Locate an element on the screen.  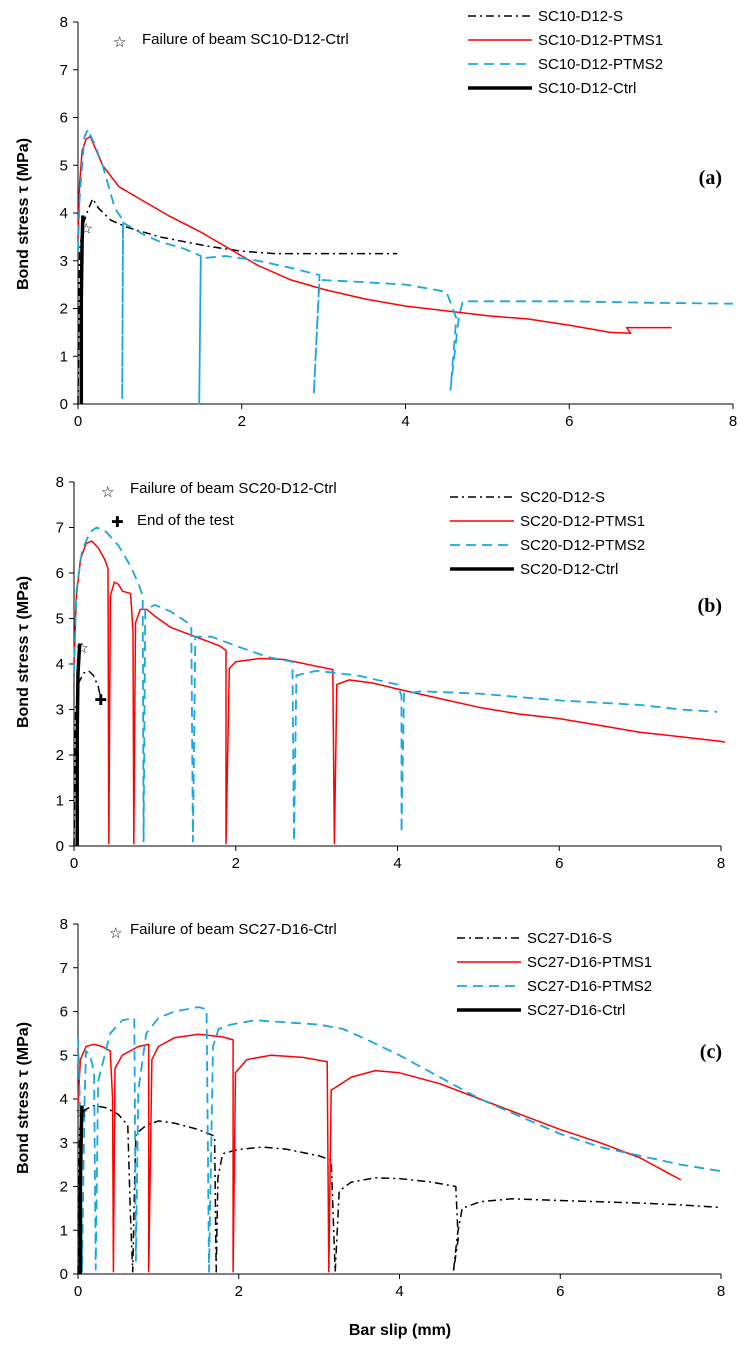
panel-b-label: (b) is located at coordinates (710, 606).